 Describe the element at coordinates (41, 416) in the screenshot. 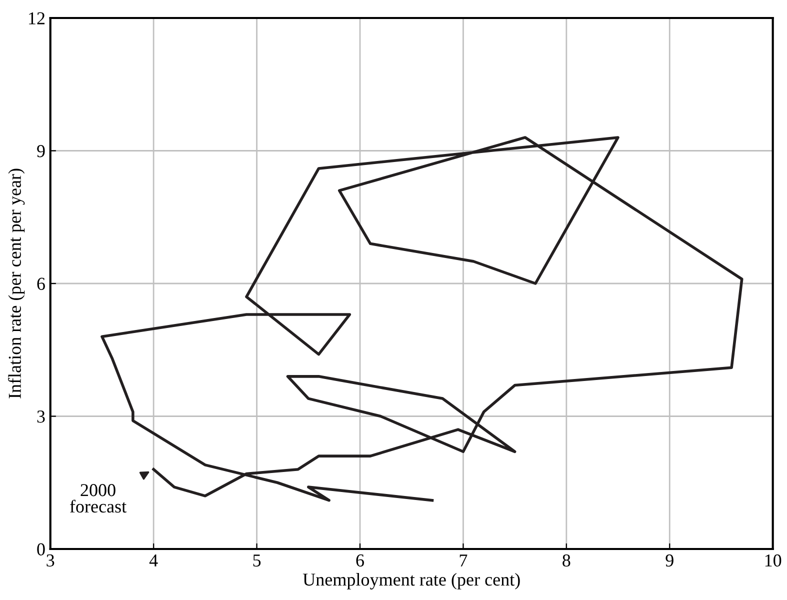

I see `y-tick-label: 3` at that location.